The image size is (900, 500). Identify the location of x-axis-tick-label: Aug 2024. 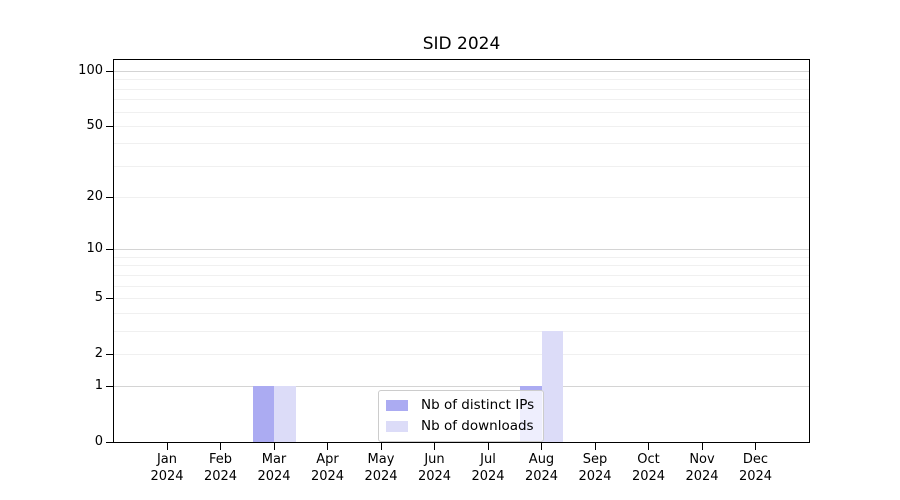
(541, 468).